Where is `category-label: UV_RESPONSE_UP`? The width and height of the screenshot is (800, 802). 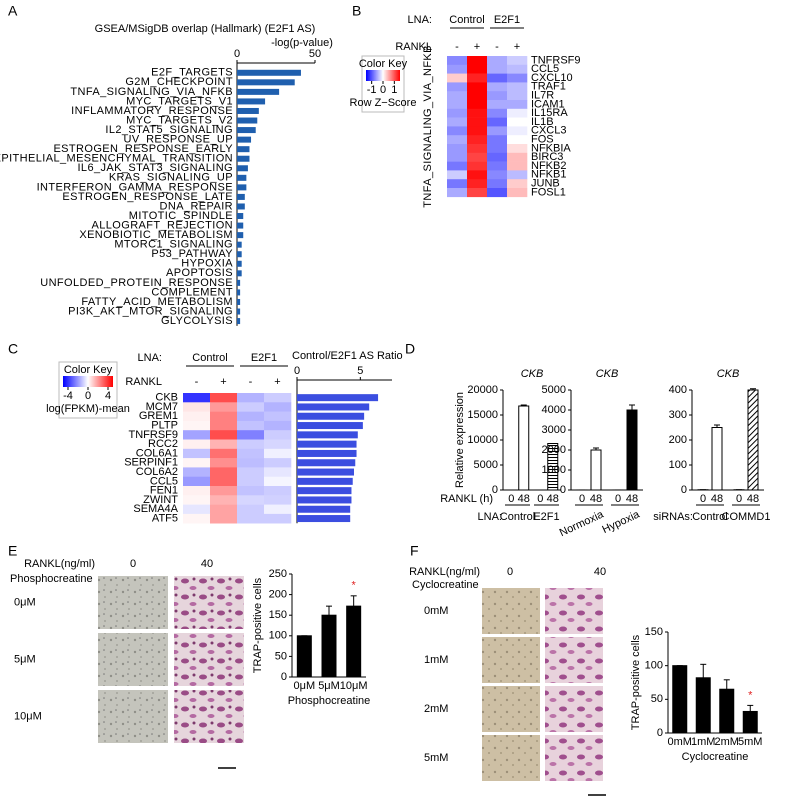 category-label: UV_RESPONSE_UP is located at coordinates (178, 140).